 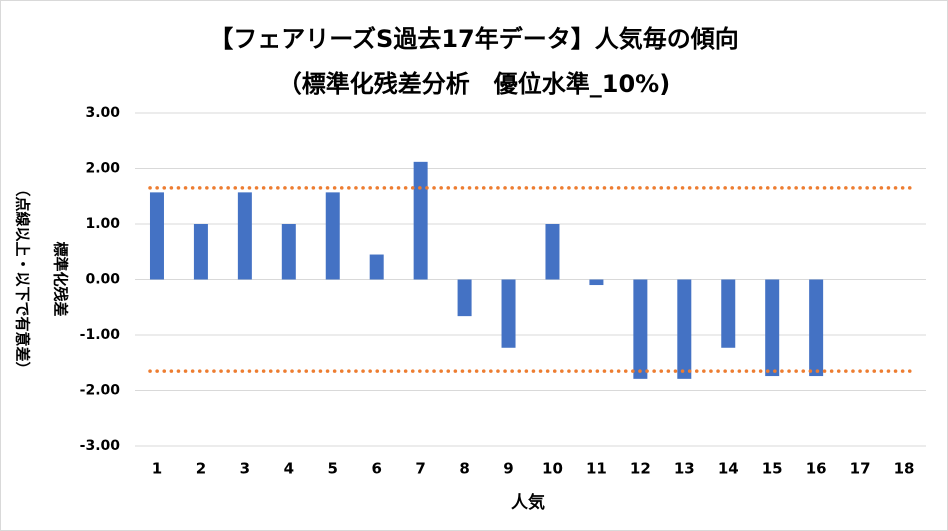 What do you see at coordinates (473, 39) in the screenshot?
I see `chart-title: 【フェアリーズS過去17年データ】人気毎の傾向` at bounding box center [473, 39].